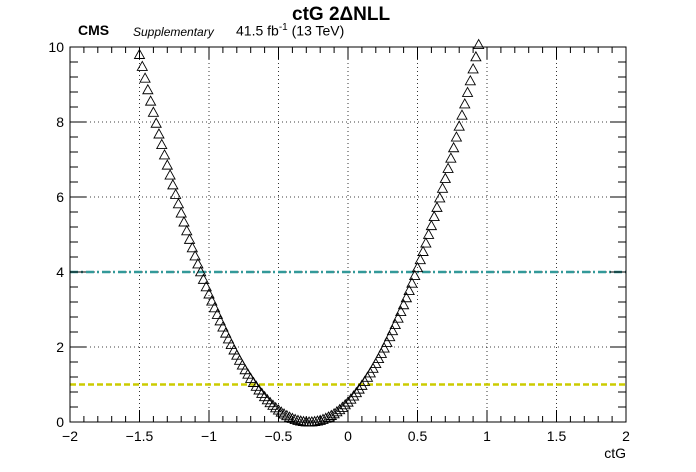 The width and height of the screenshot is (696, 472). What do you see at coordinates (140, 436) in the screenshot?
I see `x-tick-label: −1.5` at bounding box center [140, 436].